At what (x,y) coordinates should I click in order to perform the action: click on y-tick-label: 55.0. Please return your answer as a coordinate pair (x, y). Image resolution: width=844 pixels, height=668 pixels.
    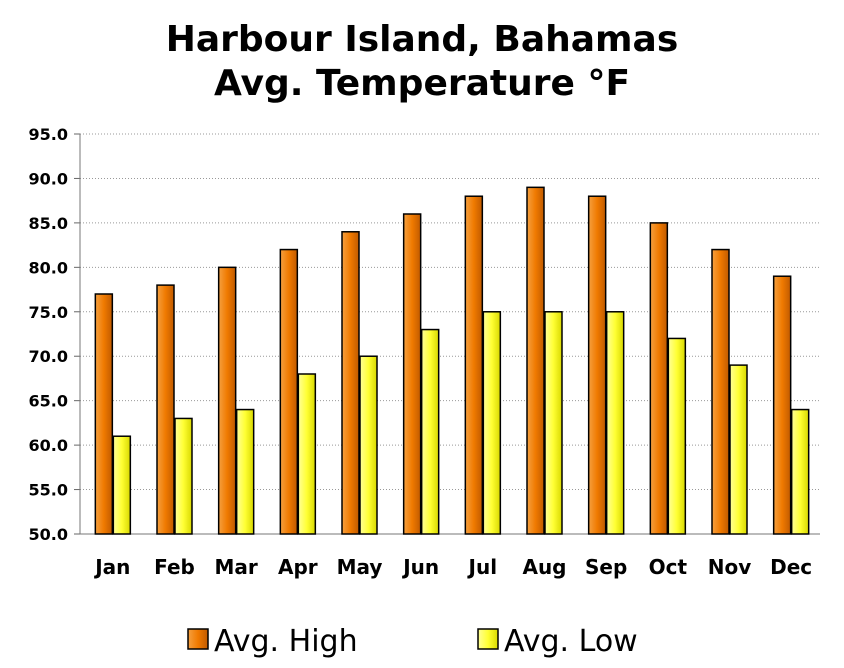
    Looking at the image, I should click on (48, 490).